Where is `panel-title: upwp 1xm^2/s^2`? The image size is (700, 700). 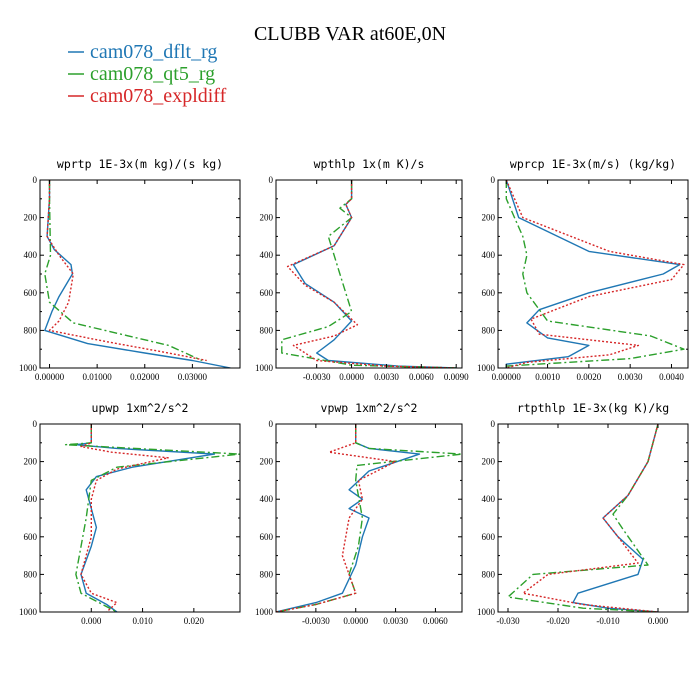 panel-title: upwp 1xm^2/s^2 is located at coordinates (140, 408).